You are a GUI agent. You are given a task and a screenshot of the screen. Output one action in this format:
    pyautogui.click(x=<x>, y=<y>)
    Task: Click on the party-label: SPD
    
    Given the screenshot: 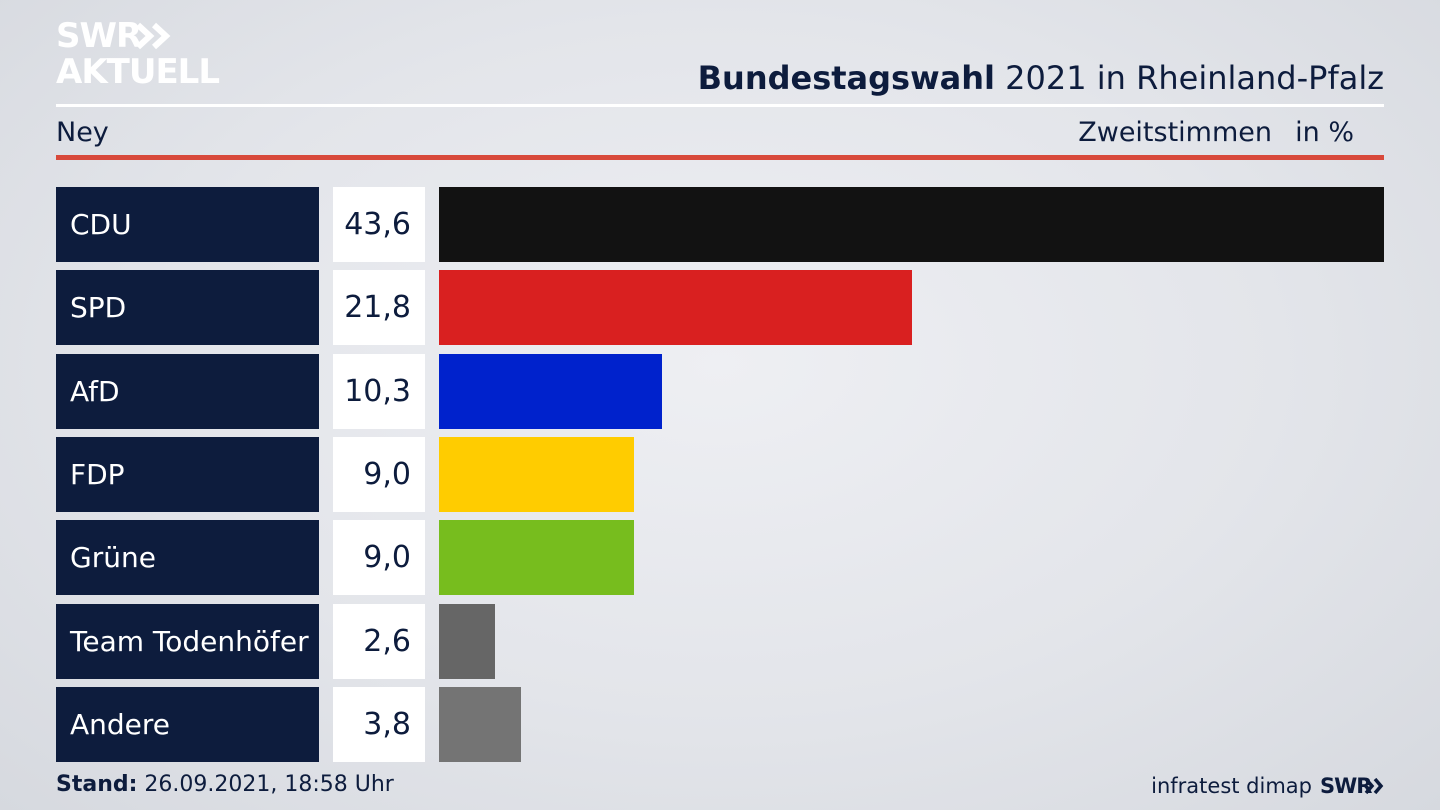 What is the action you would take?
    pyautogui.click(x=187, y=308)
    